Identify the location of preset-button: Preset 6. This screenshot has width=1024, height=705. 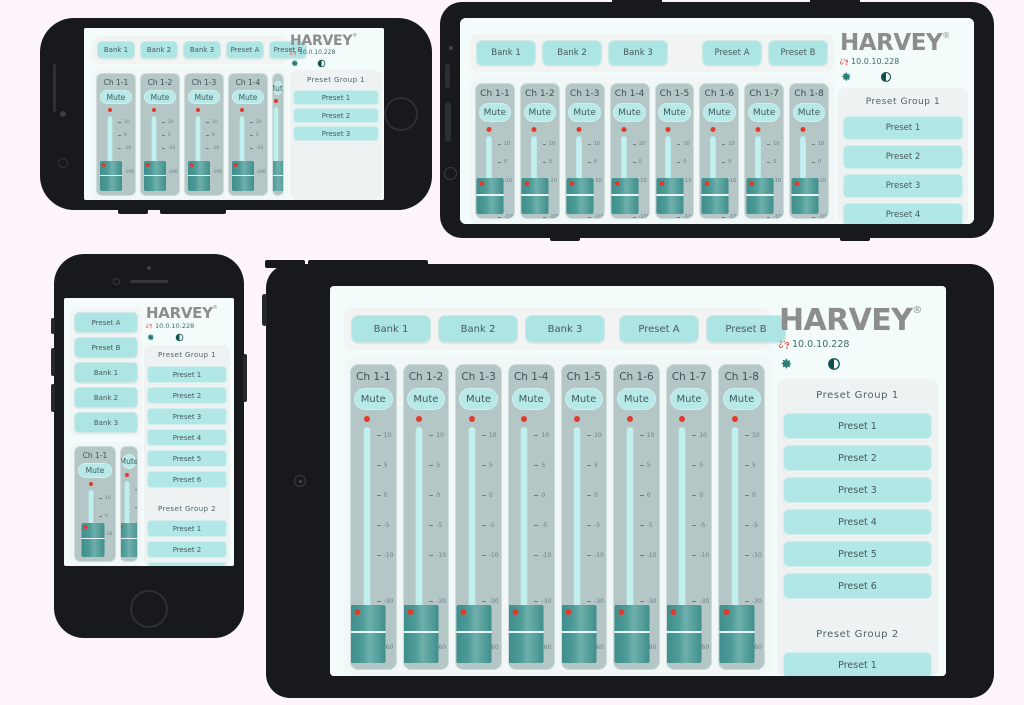
(187, 479).